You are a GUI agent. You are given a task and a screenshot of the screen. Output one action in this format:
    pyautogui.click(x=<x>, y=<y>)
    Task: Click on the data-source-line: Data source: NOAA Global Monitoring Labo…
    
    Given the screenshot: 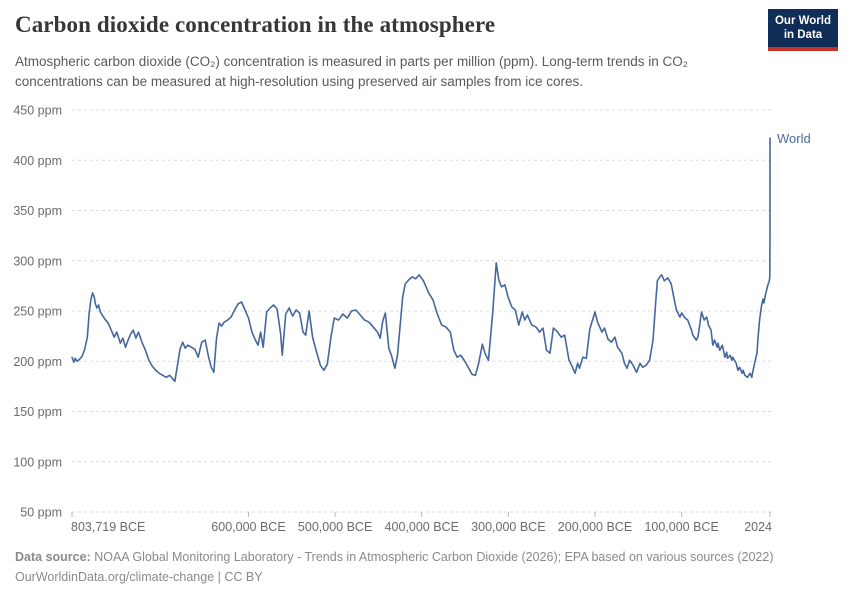 What is the action you would take?
    pyautogui.click(x=425, y=557)
    